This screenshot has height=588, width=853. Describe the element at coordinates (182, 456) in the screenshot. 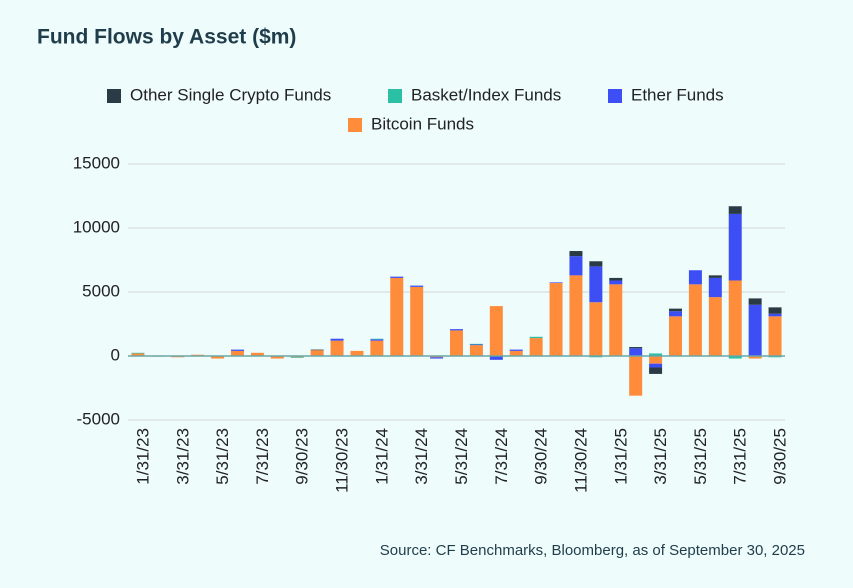

I see `x-tick-label: 3/31/23` at that location.